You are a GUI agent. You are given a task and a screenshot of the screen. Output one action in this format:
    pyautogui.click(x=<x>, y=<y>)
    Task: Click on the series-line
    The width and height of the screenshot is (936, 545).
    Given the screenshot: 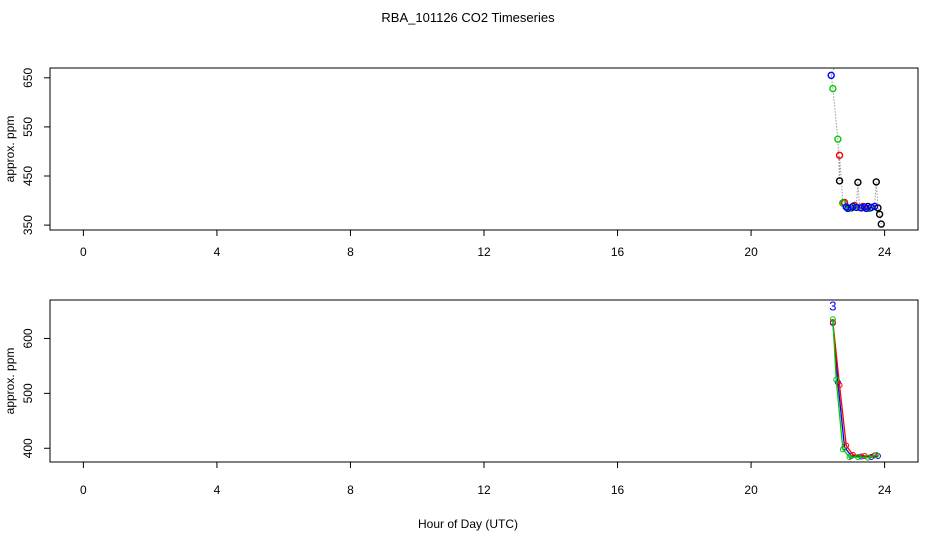 What is the action you would take?
    pyautogui.click(x=854, y=389)
    